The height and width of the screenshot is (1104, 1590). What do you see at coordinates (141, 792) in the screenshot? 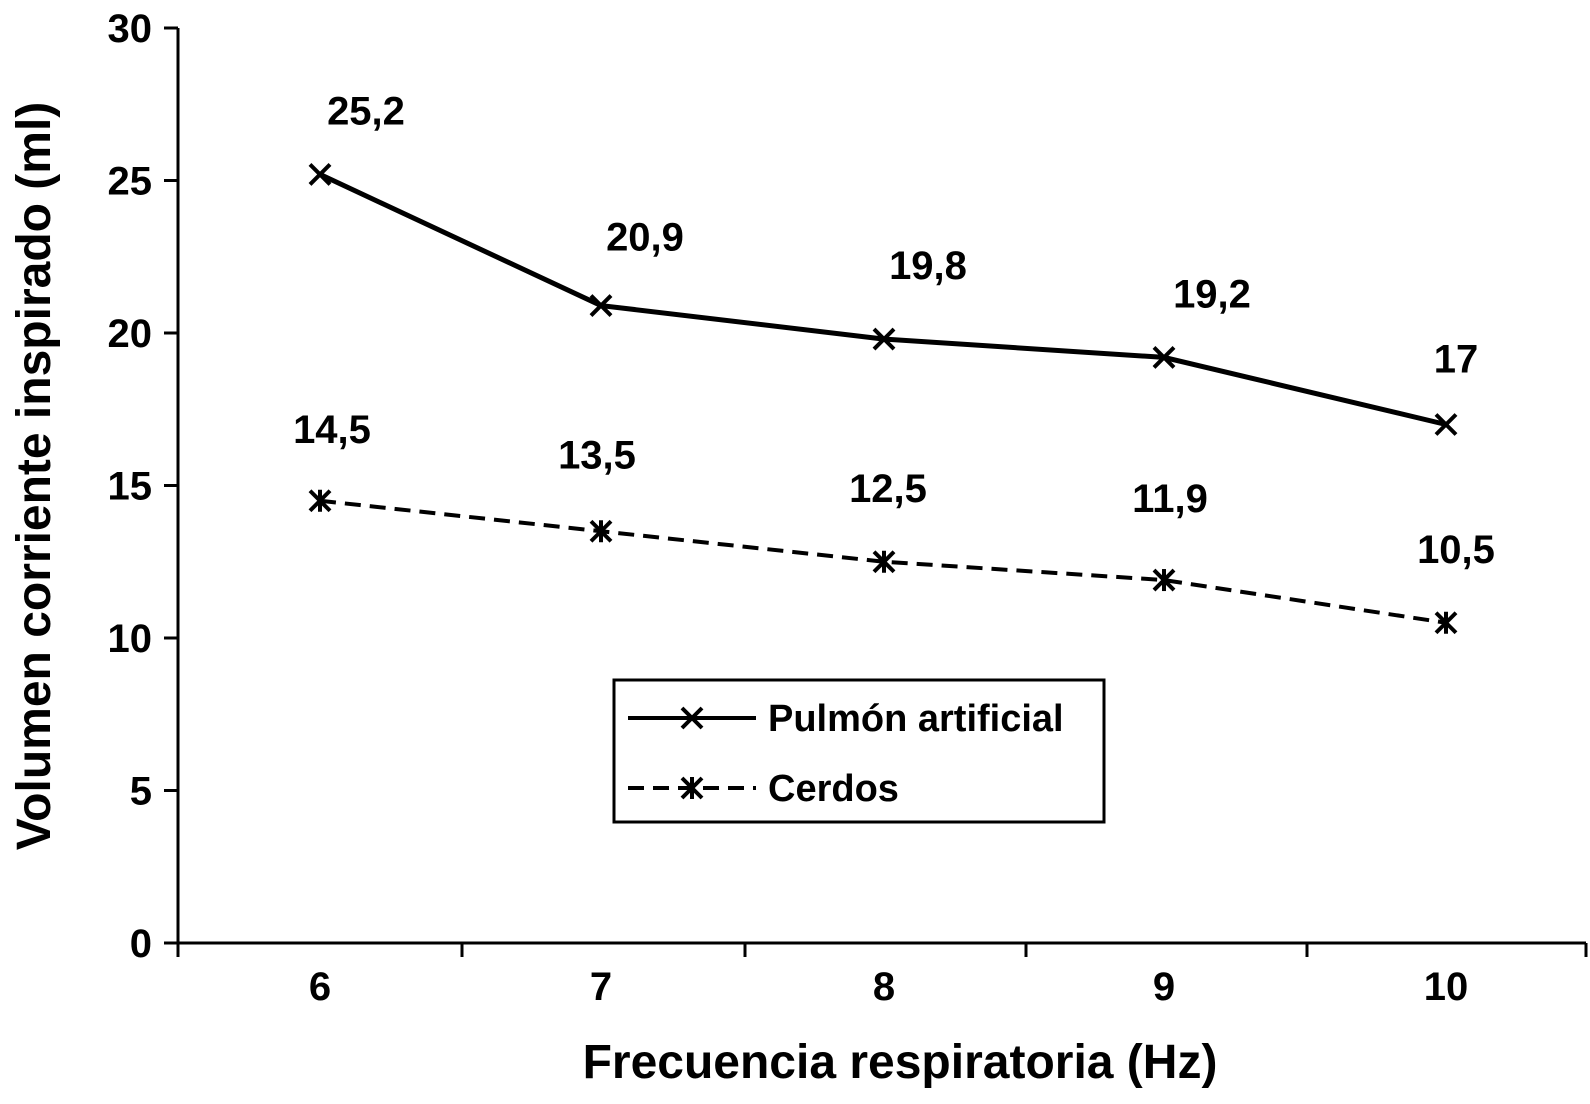
I see `y-tick-label: 5` at bounding box center [141, 792].